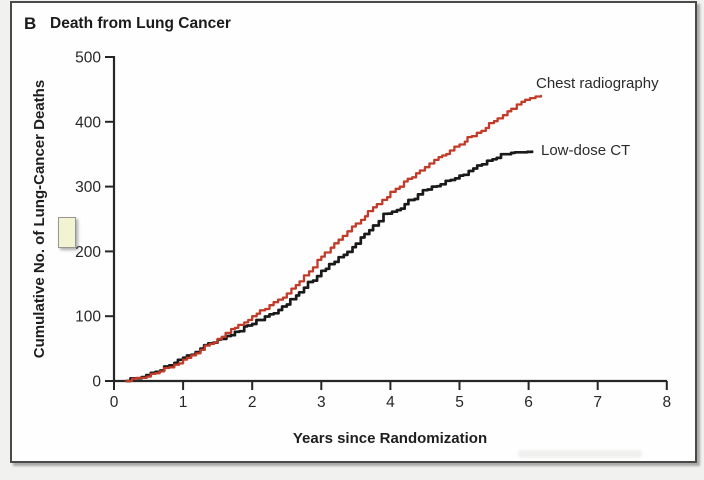 The height and width of the screenshot is (480, 704). Describe the element at coordinates (459, 402) in the screenshot. I see `x-tick-label-5: 5` at that location.